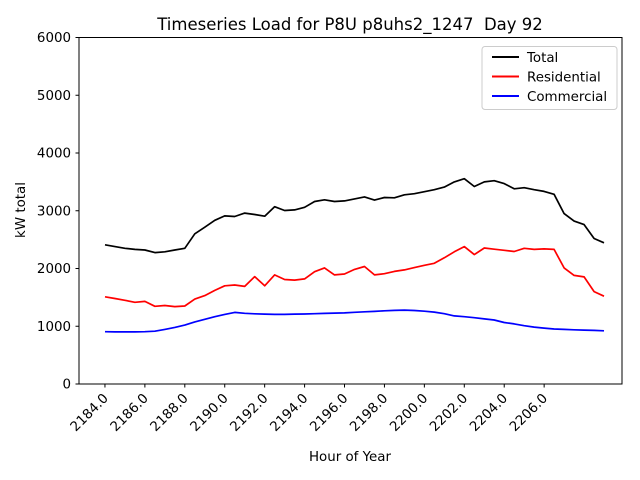 The image size is (640, 480). I want to click on x-tick-label: 2196.0, so click(330, 413).